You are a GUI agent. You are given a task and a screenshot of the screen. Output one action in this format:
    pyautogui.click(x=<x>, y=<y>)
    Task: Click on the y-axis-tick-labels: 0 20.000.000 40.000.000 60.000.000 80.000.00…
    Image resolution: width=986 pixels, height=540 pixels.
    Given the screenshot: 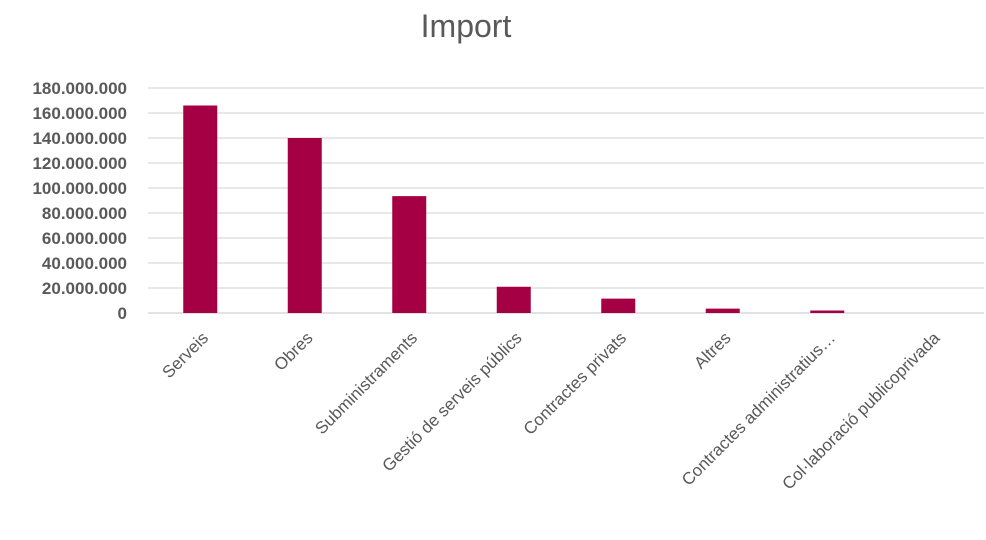 What is the action you would take?
    pyautogui.click(x=79, y=201)
    